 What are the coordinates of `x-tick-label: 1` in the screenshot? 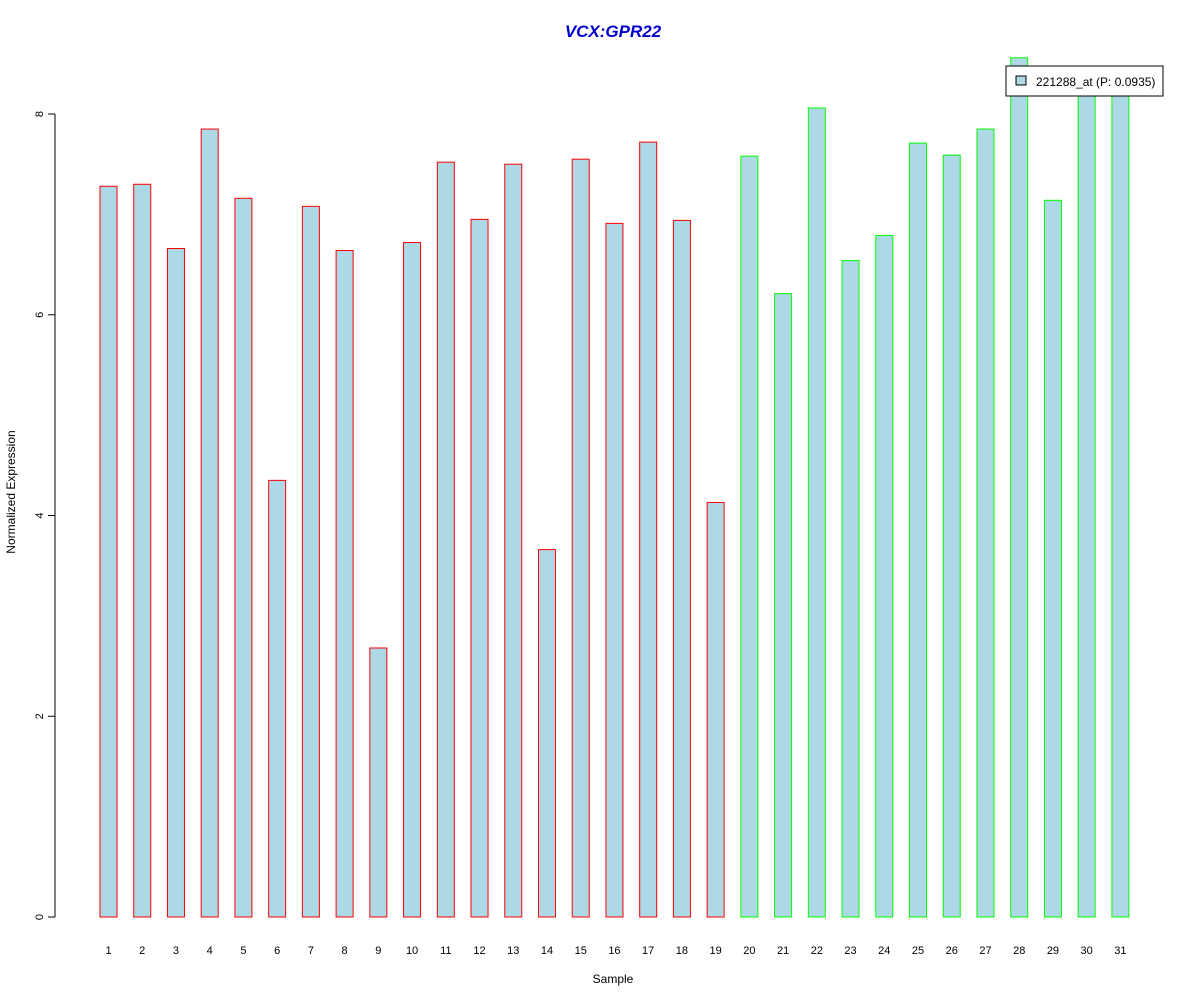 It's located at (108, 951).